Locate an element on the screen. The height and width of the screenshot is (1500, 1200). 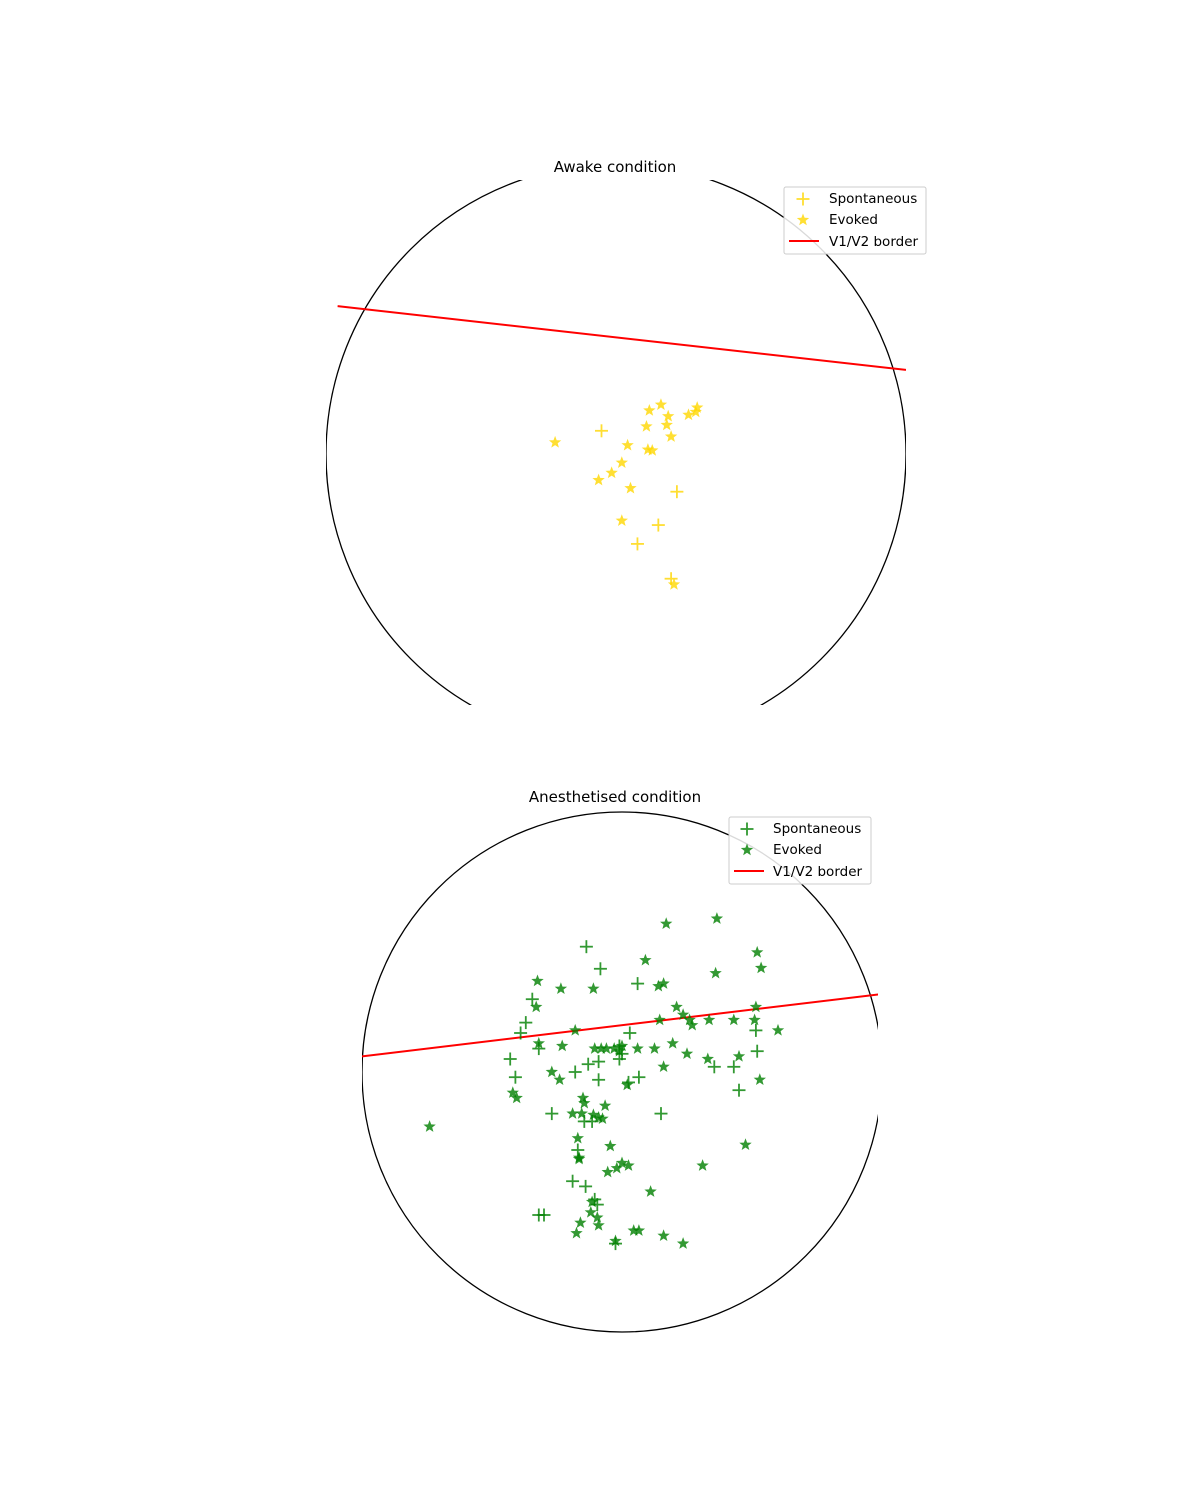
awake-legend-spontaneous-marker is located at coordinates (803, 199).